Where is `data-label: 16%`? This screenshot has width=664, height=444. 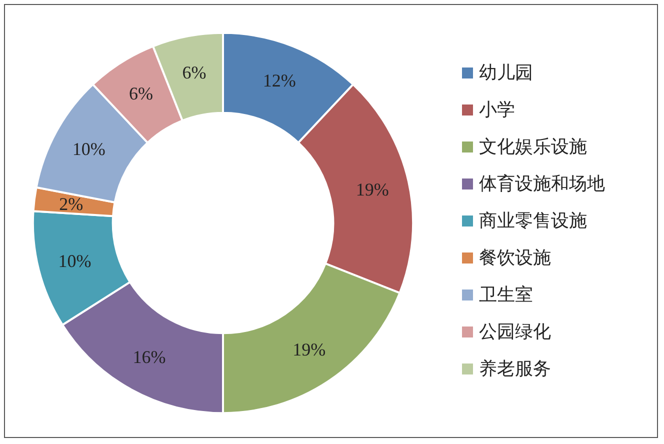
data-label: 16% is located at coordinates (149, 357).